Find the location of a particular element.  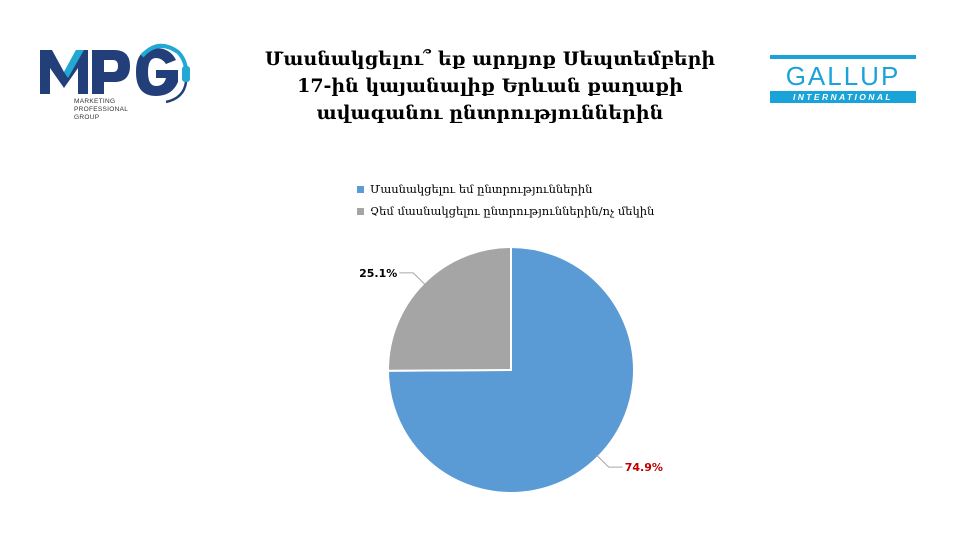

legend-item: Մասնակցելու եմ ընտրություններին is located at coordinates (505, 189).